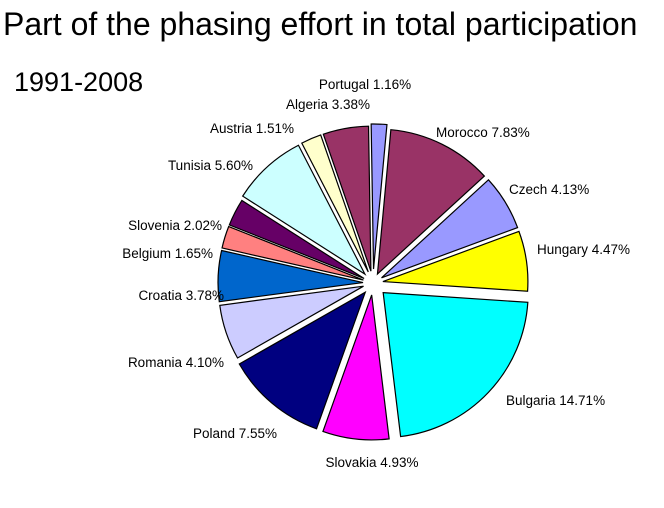  What do you see at coordinates (175, 225) in the screenshot?
I see `slice-label: Slovenia 2.02%` at bounding box center [175, 225].